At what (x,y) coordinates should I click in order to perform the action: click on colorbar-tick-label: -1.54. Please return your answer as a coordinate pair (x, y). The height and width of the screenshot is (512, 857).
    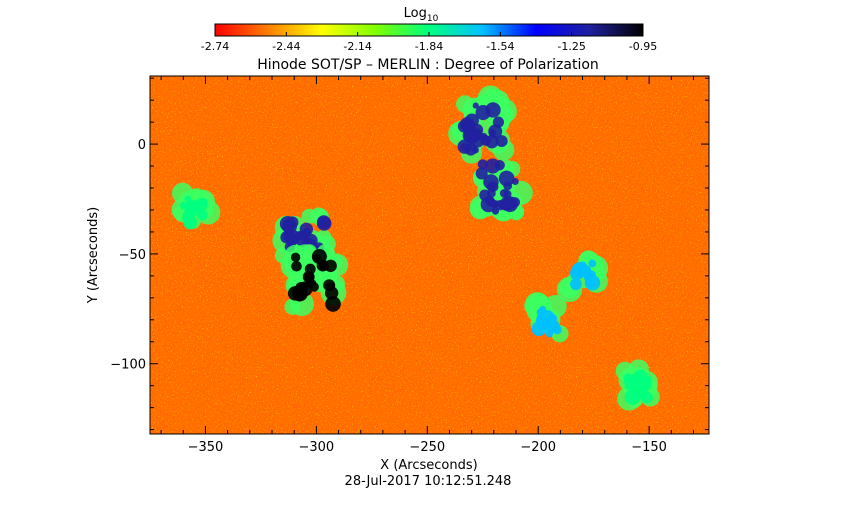
    Looking at the image, I should click on (500, 46).